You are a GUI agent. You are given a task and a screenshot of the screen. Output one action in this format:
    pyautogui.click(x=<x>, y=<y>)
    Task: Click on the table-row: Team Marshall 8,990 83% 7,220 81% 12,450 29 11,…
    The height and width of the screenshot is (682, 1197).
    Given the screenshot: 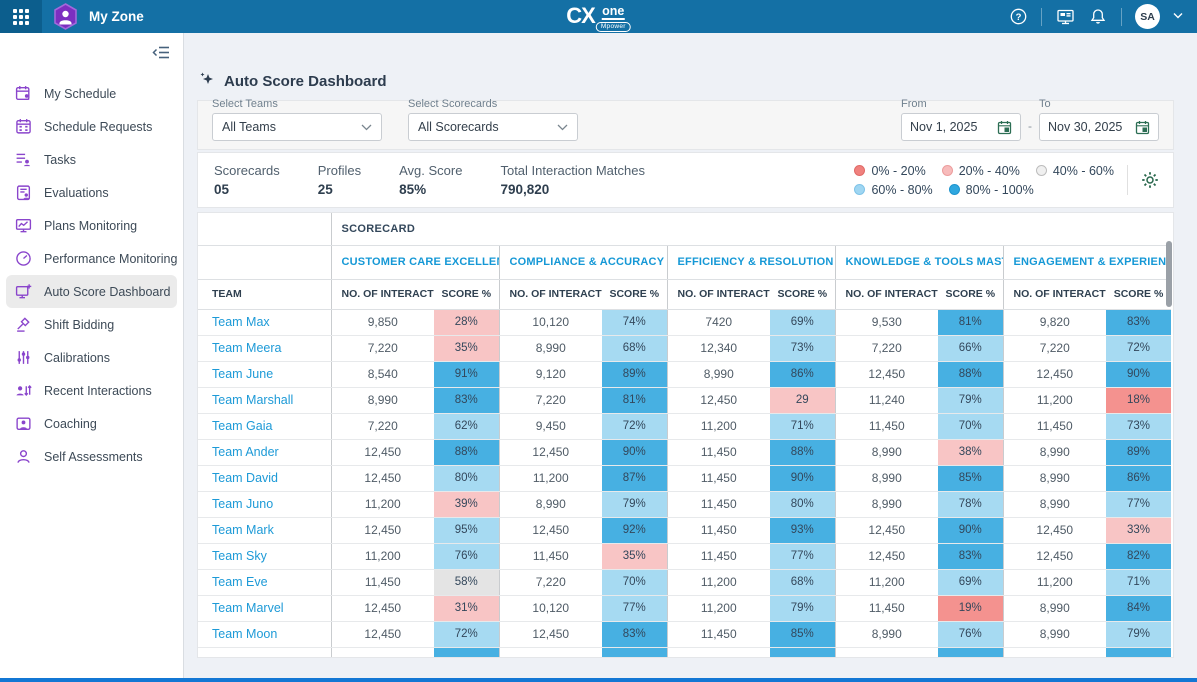 What is the action you would take?
    pyautogui.click(x=685, y=400)
    